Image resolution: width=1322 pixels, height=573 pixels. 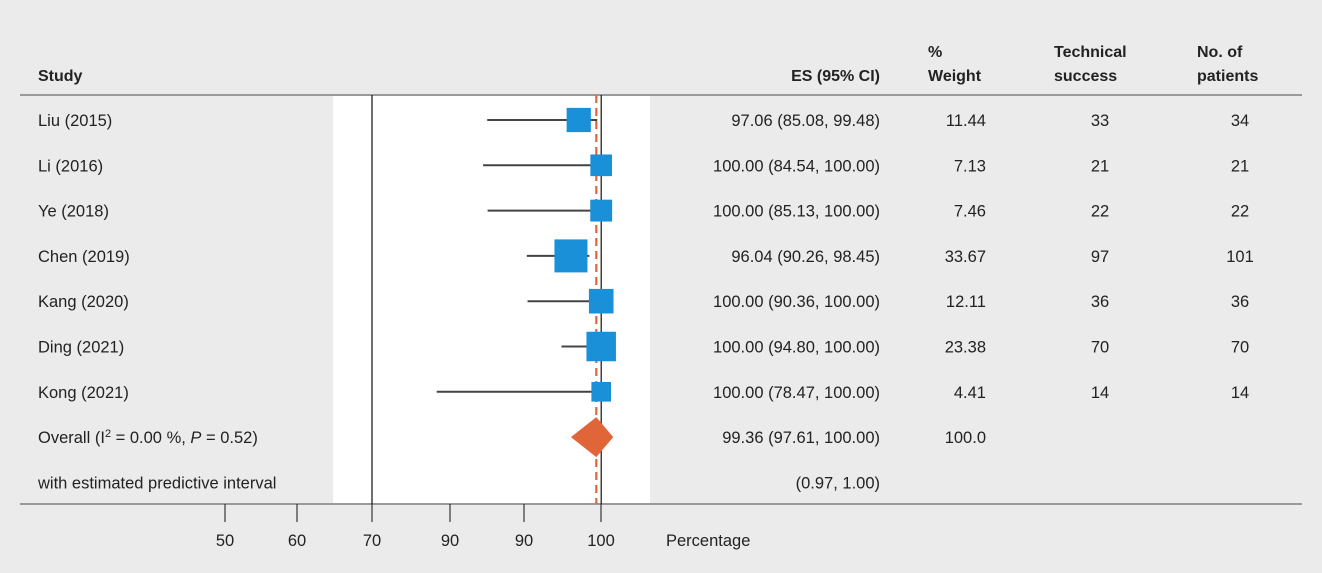 I want to click on weight-value: 4.41, so click(x=970, y=393).